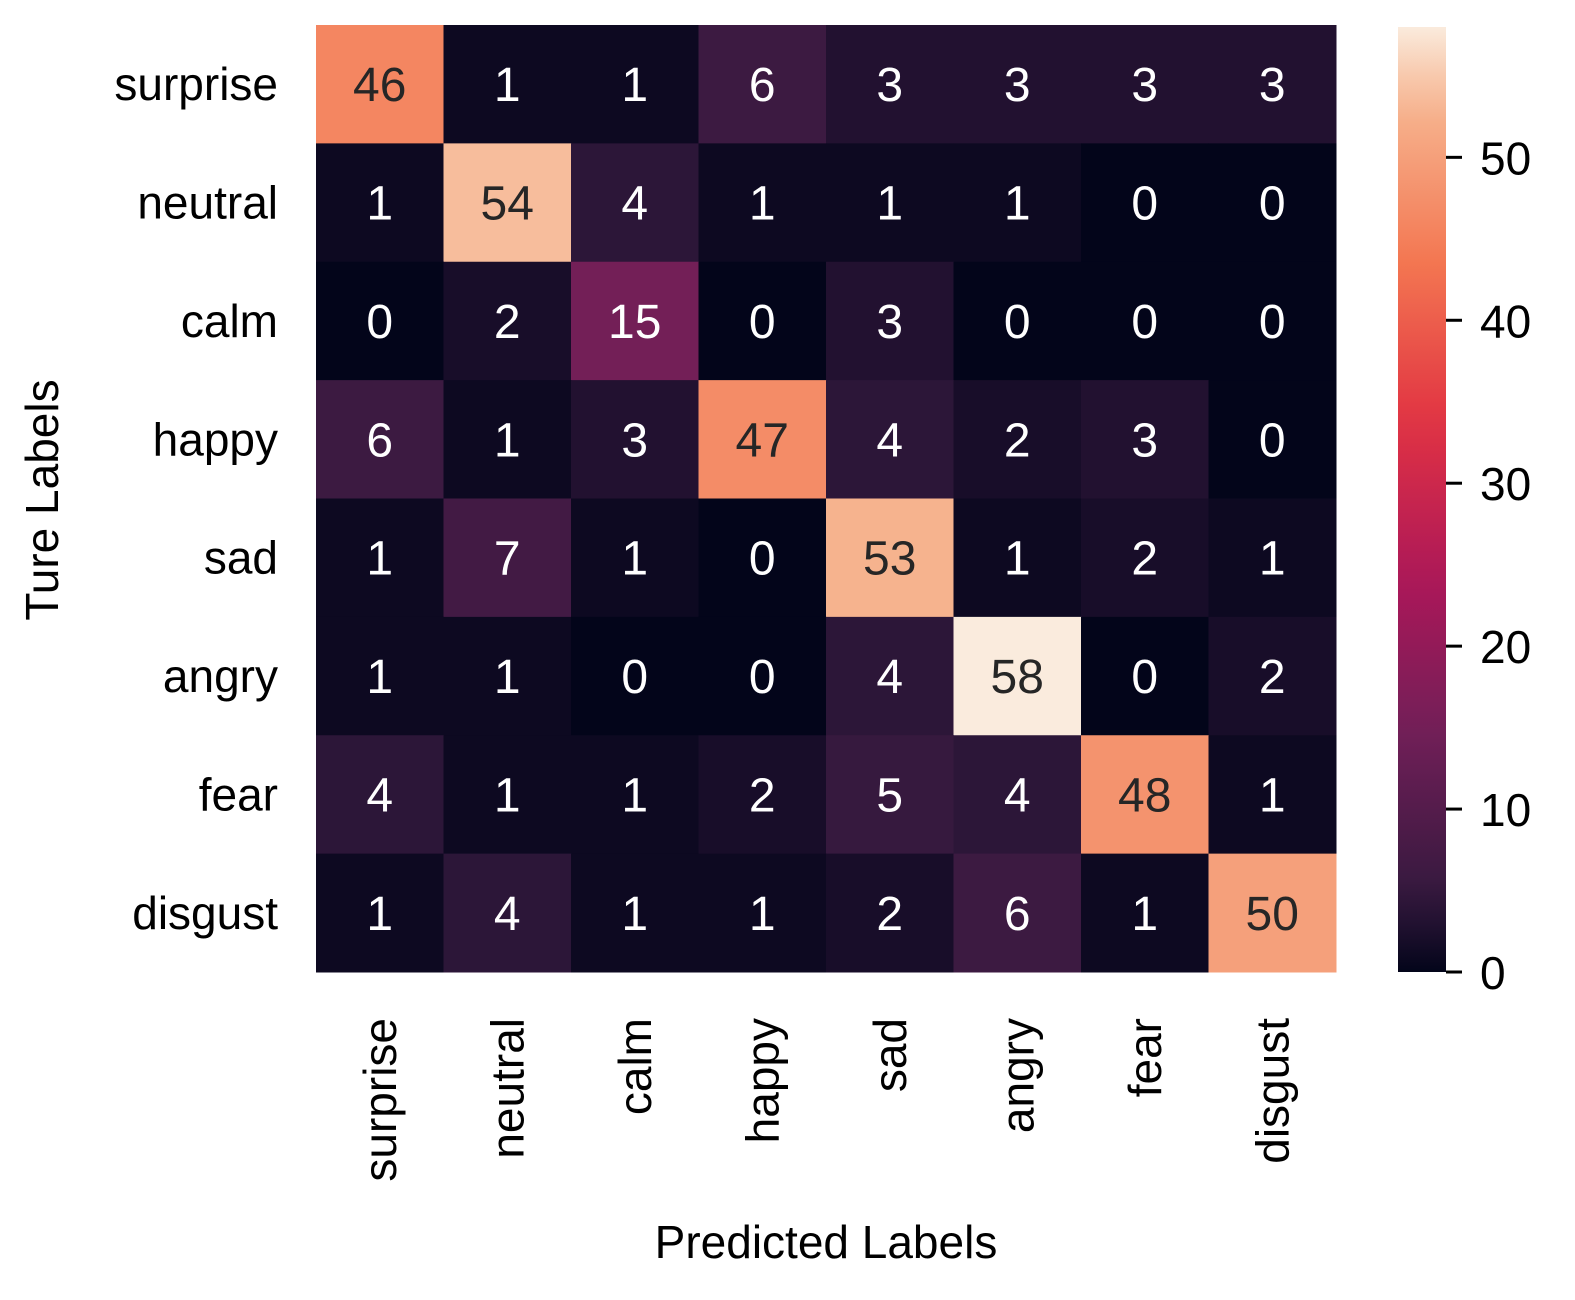 Image resolution: width=1575 pixels, height=1300 pixels. I want to click on colorbar-tick-label: 30, so click(1505, 484).